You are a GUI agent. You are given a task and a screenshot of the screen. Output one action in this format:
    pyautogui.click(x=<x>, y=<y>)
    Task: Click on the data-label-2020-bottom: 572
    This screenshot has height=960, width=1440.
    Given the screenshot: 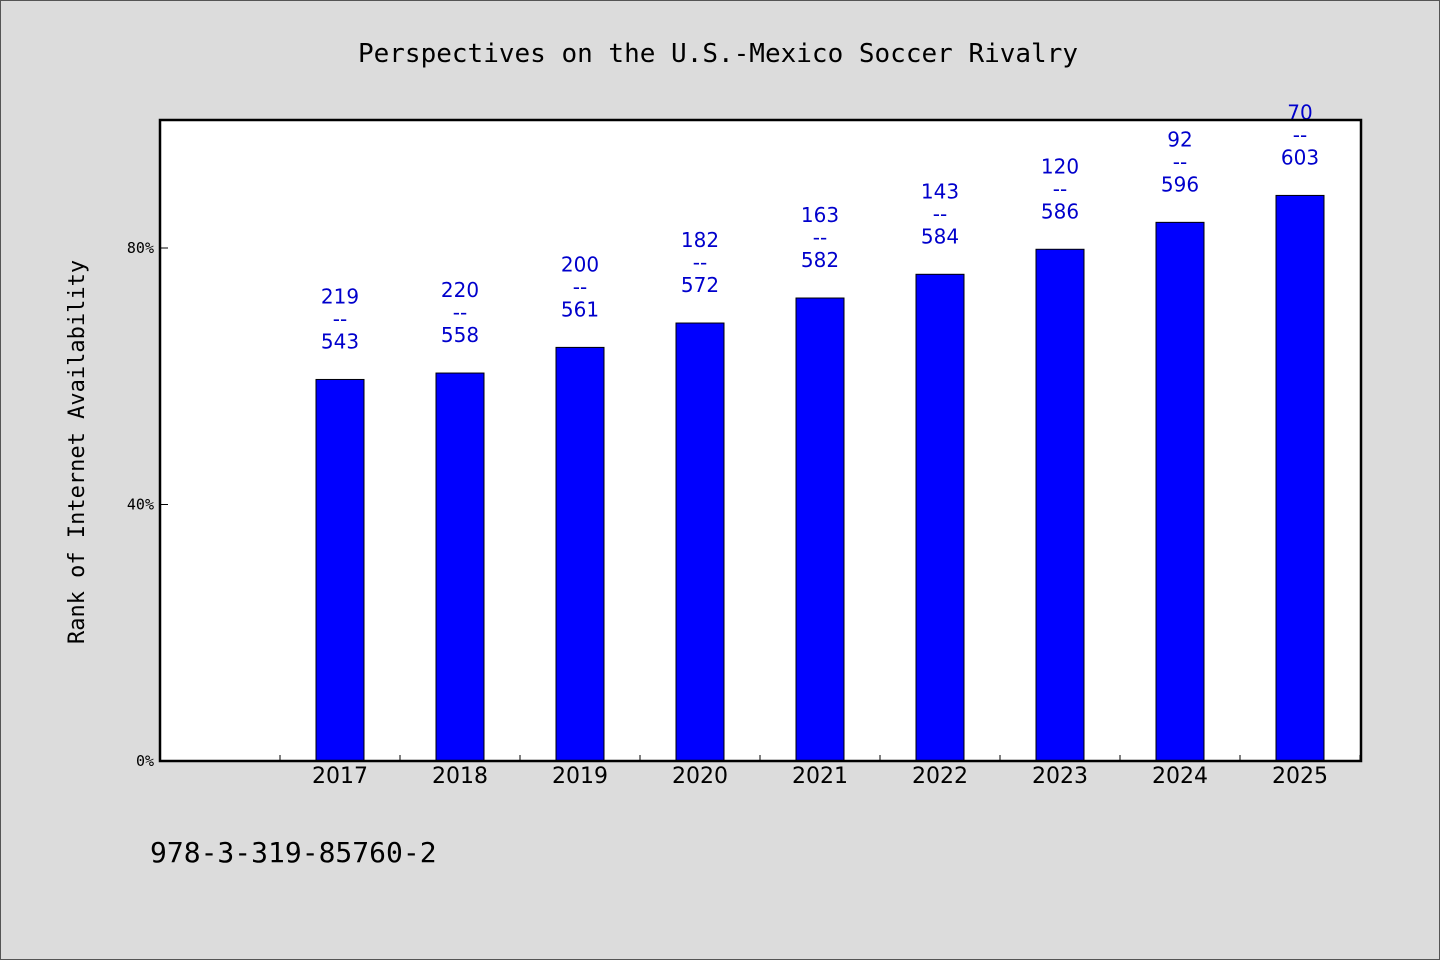 What is the action you would take?
    pyautogui.click(x=700, y=285)
    